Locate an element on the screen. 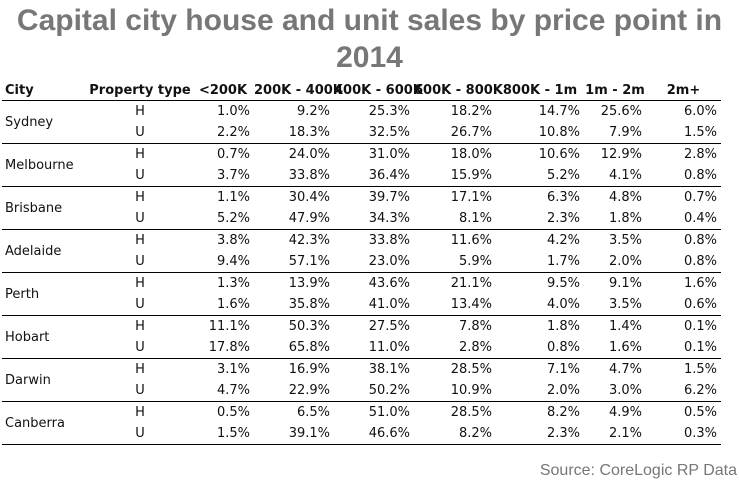 This screenshot has width=739, height=485. share-value-cell: 4.8% is located at coordinates (625, 197).